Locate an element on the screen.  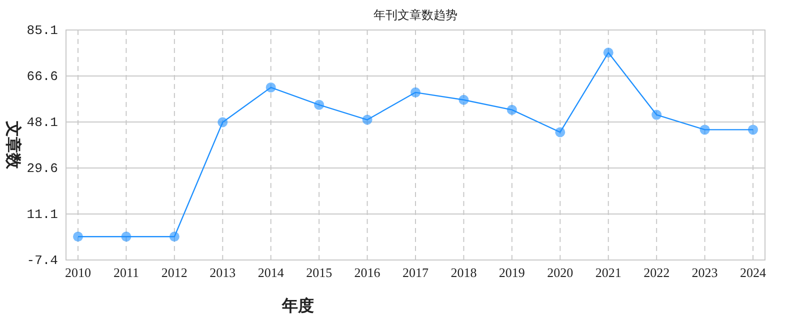
chart-title: 年刊文章数趋势 is located at coordinates (416, 15).